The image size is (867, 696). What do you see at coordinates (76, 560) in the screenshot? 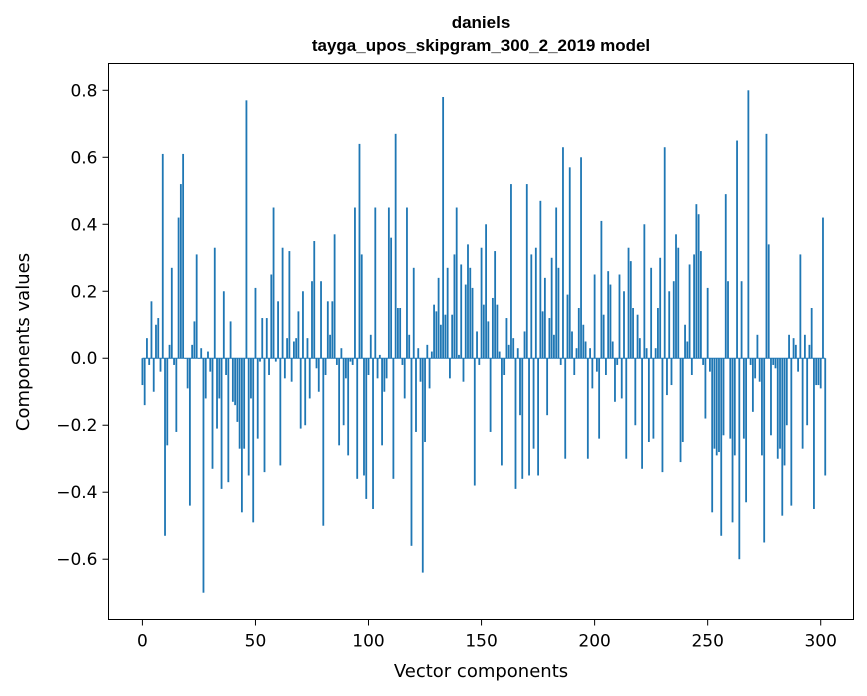
I see `y-tick-label: −0.6` at bounding box center [76, 560].